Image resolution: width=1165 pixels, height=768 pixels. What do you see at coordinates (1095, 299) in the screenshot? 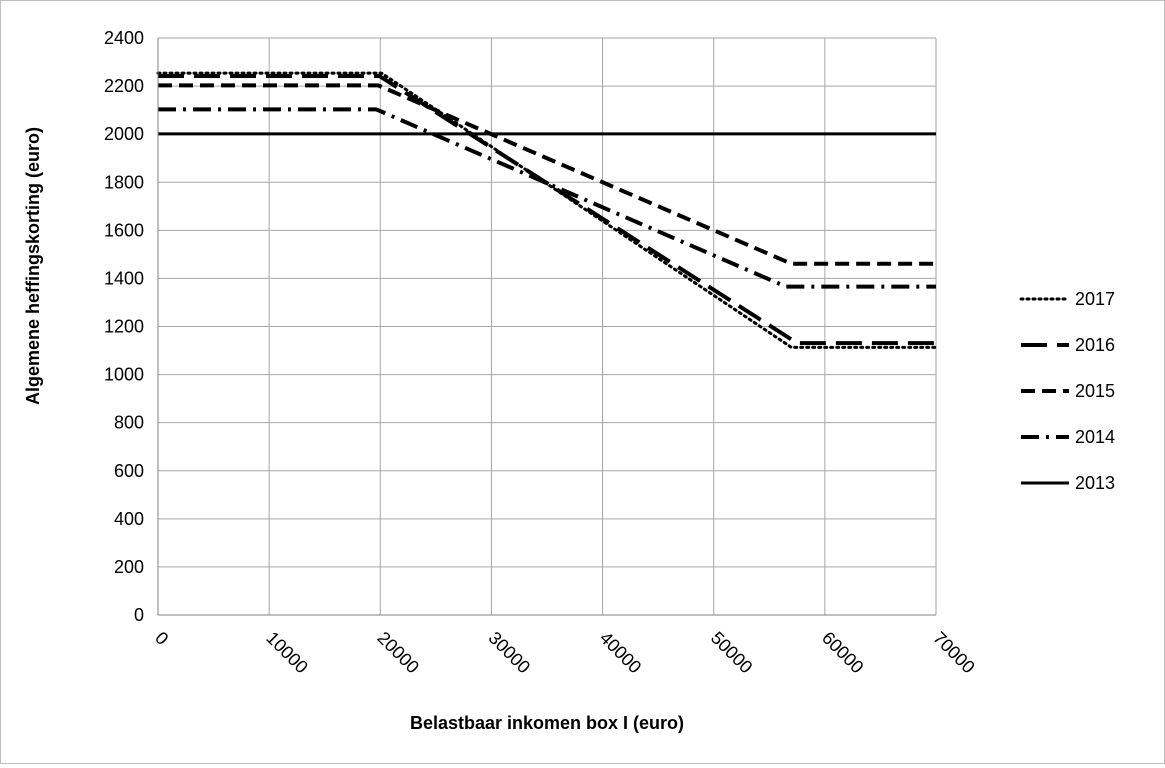
I see `legend-label-2017: 2017` at bounding box center [1095, 299].